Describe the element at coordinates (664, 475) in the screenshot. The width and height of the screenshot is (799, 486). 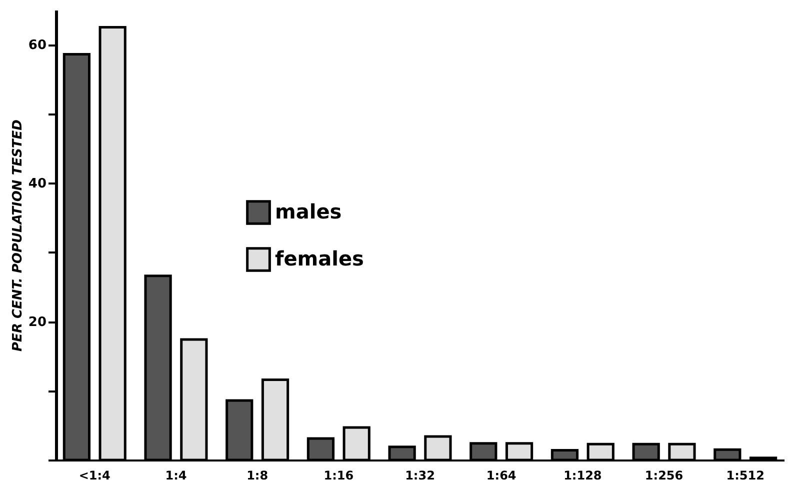
I see `x-tick-label: 1:256` at that location.